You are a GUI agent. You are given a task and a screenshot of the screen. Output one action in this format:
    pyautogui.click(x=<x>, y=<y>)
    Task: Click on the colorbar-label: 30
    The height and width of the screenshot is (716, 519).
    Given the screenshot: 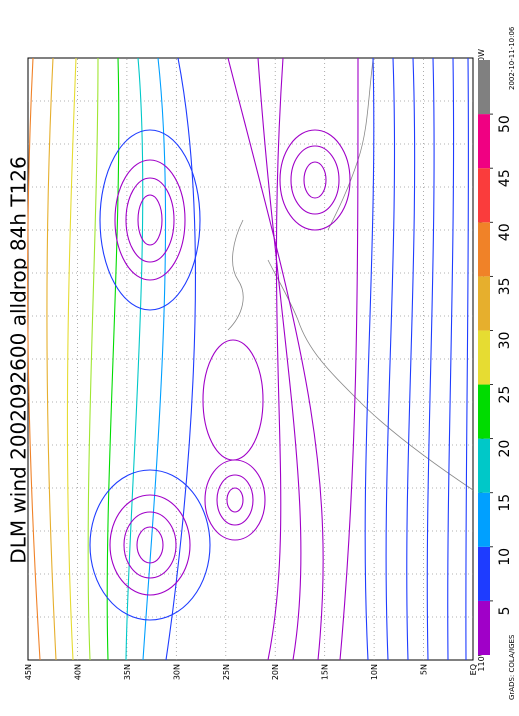 What is the action you would take?
    pyautogui.click(x=505, y=341)
    